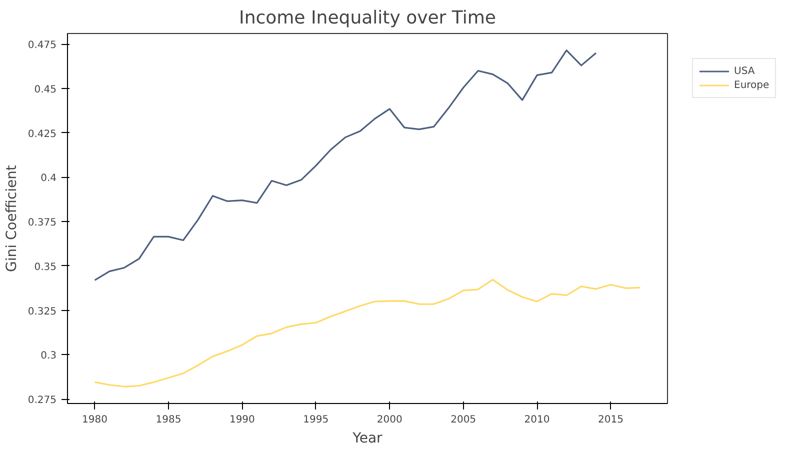 The image size is (788, 449). Describe the element at coordinates (12, 218) in the screenshot. I see `y-axis-title: Gini Coefficient` at that location.